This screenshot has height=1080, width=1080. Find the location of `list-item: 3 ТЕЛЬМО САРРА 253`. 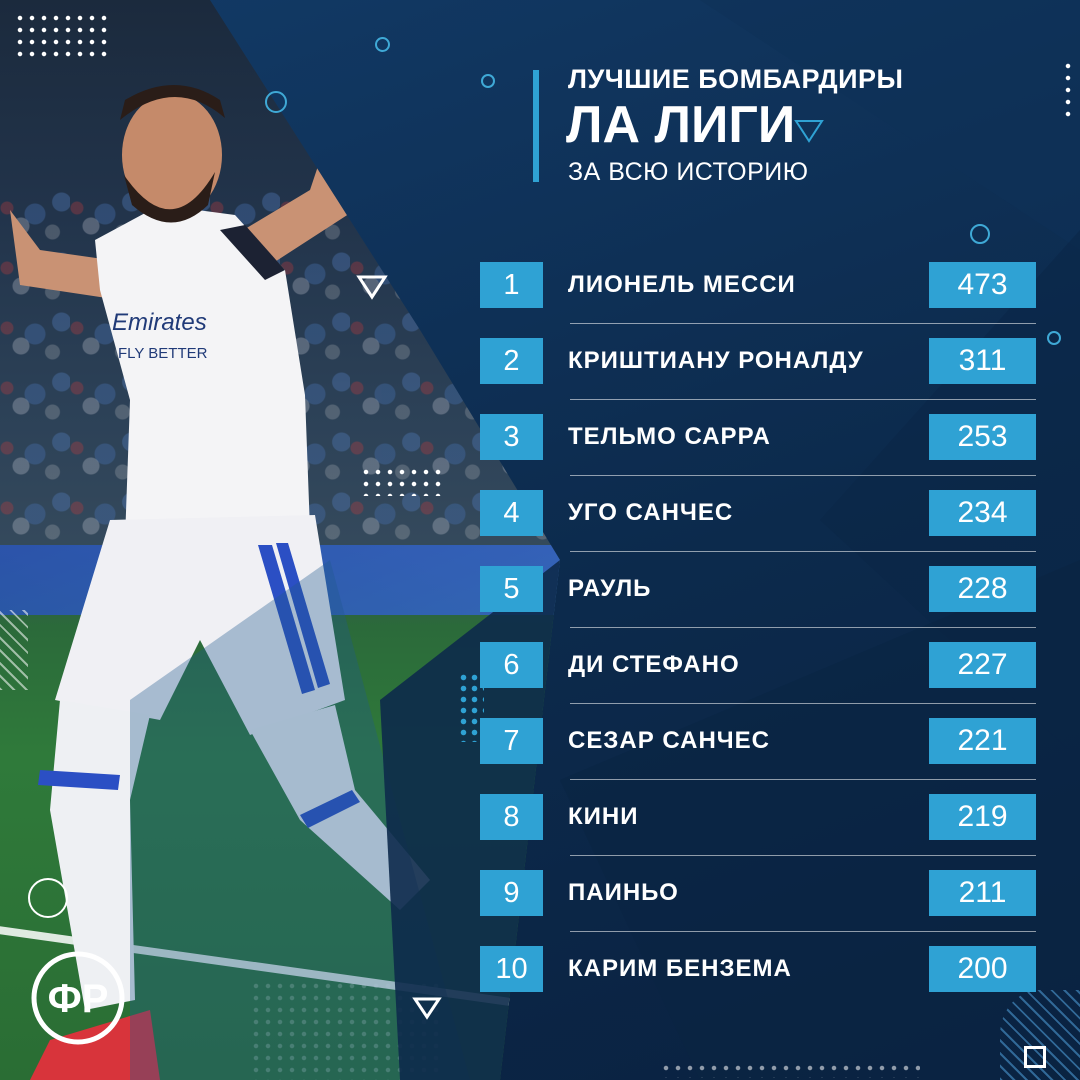

list-item: 3 ТЕЛЬМО САРРА 253 is located at coordinates (760, 452).